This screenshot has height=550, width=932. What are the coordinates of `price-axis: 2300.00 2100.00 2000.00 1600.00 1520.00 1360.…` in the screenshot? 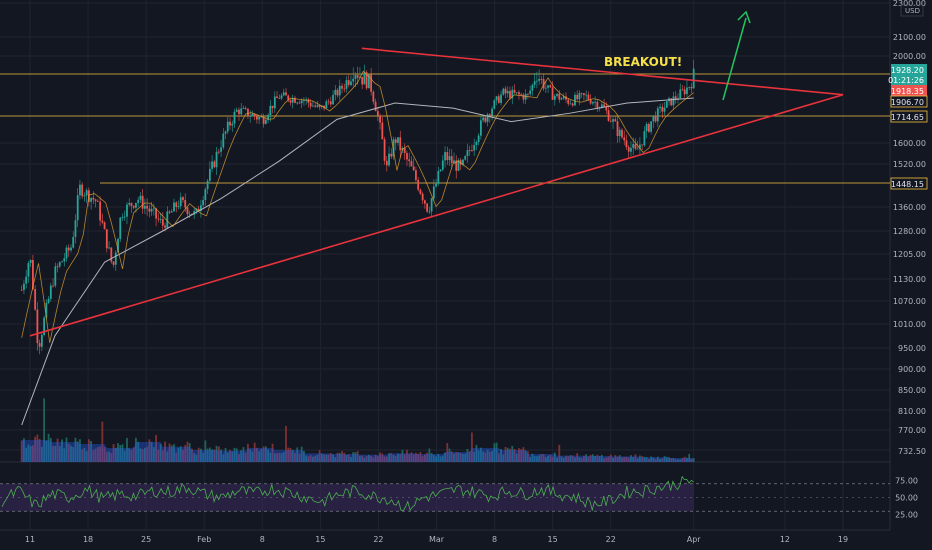 It's located at (909, 260).